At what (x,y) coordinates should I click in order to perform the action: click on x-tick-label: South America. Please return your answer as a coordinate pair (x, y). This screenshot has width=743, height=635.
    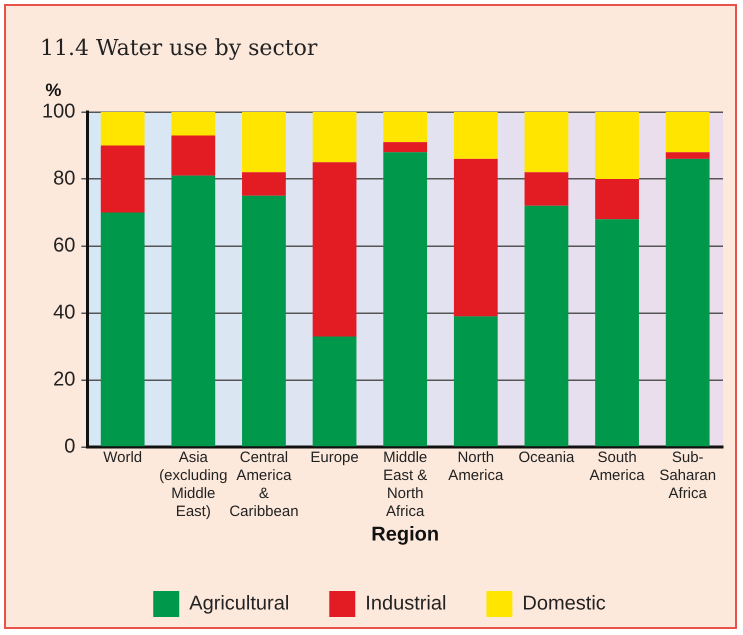
    Looking at the image, I should click on (618, 466).